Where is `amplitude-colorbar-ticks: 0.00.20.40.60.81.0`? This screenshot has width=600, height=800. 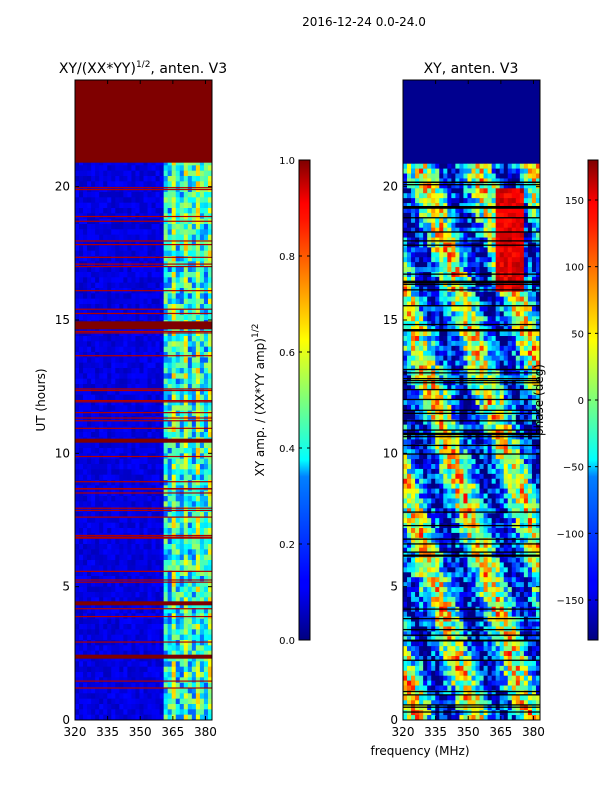
amplitude-colorbar-ticks: 0.00.20.40.60.81.0 is located at coordinates (294, 401).